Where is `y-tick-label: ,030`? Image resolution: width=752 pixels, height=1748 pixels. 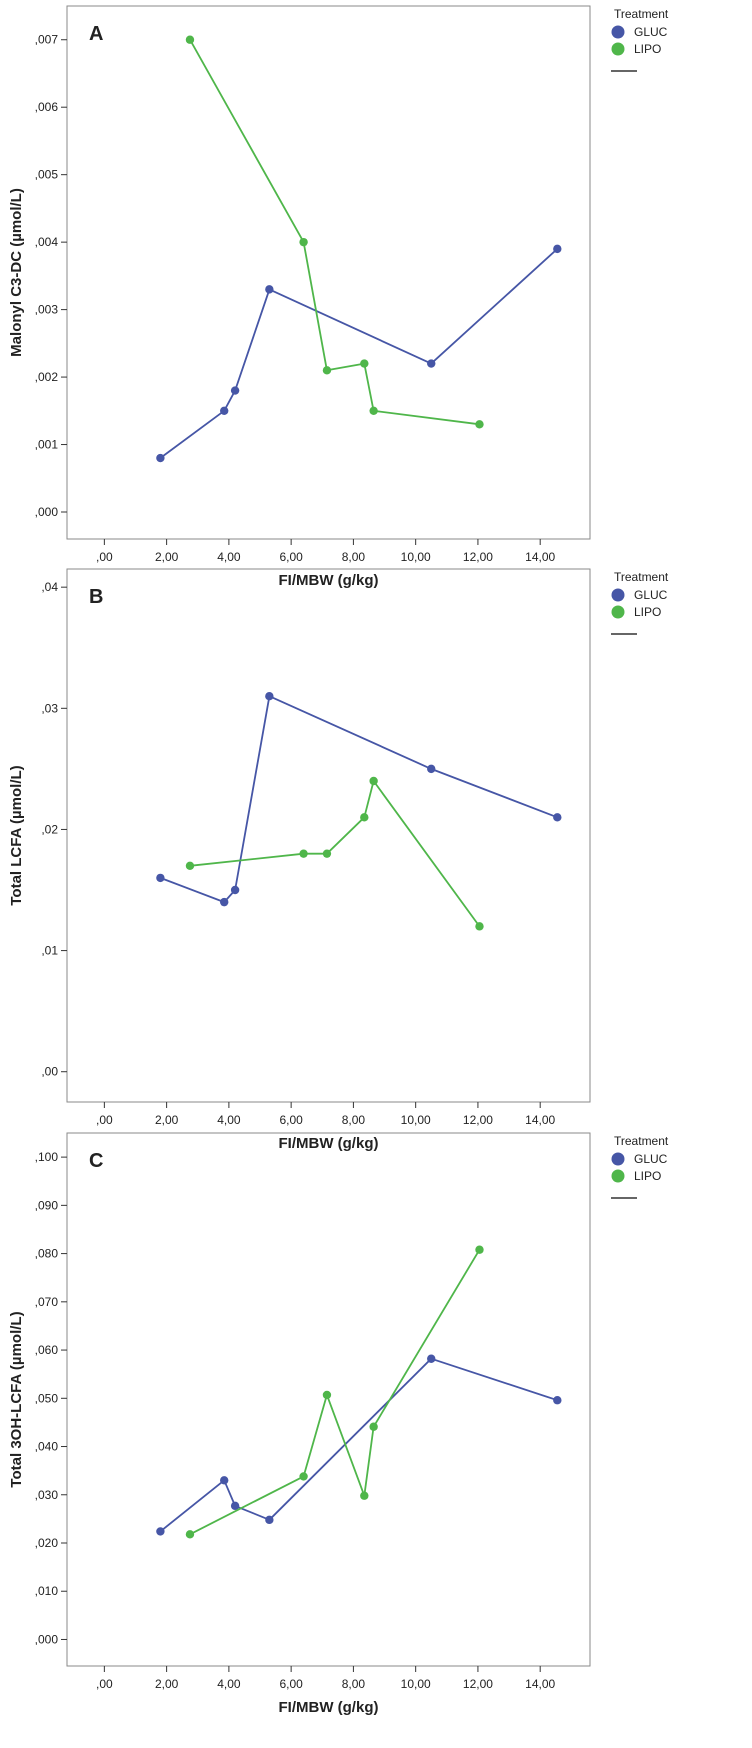
y-tick-label: ,030 is located at coordinates (47, 1495).